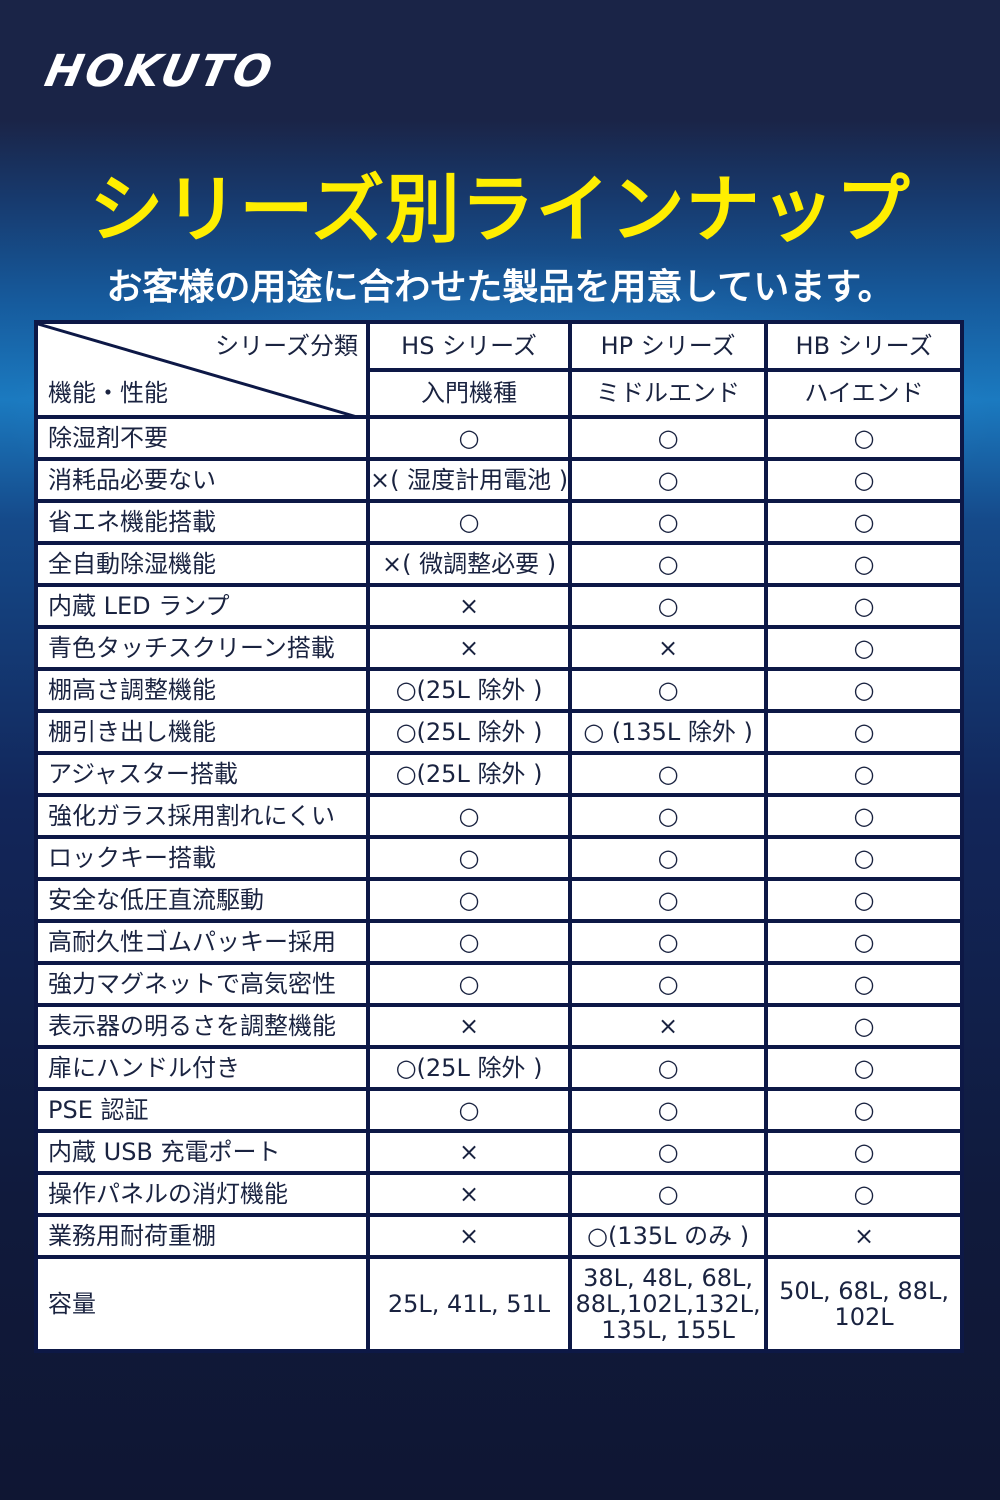  I want to click on table-row: 強力マグネットで高気密性 ○ ○ ○, so click(499, 984).